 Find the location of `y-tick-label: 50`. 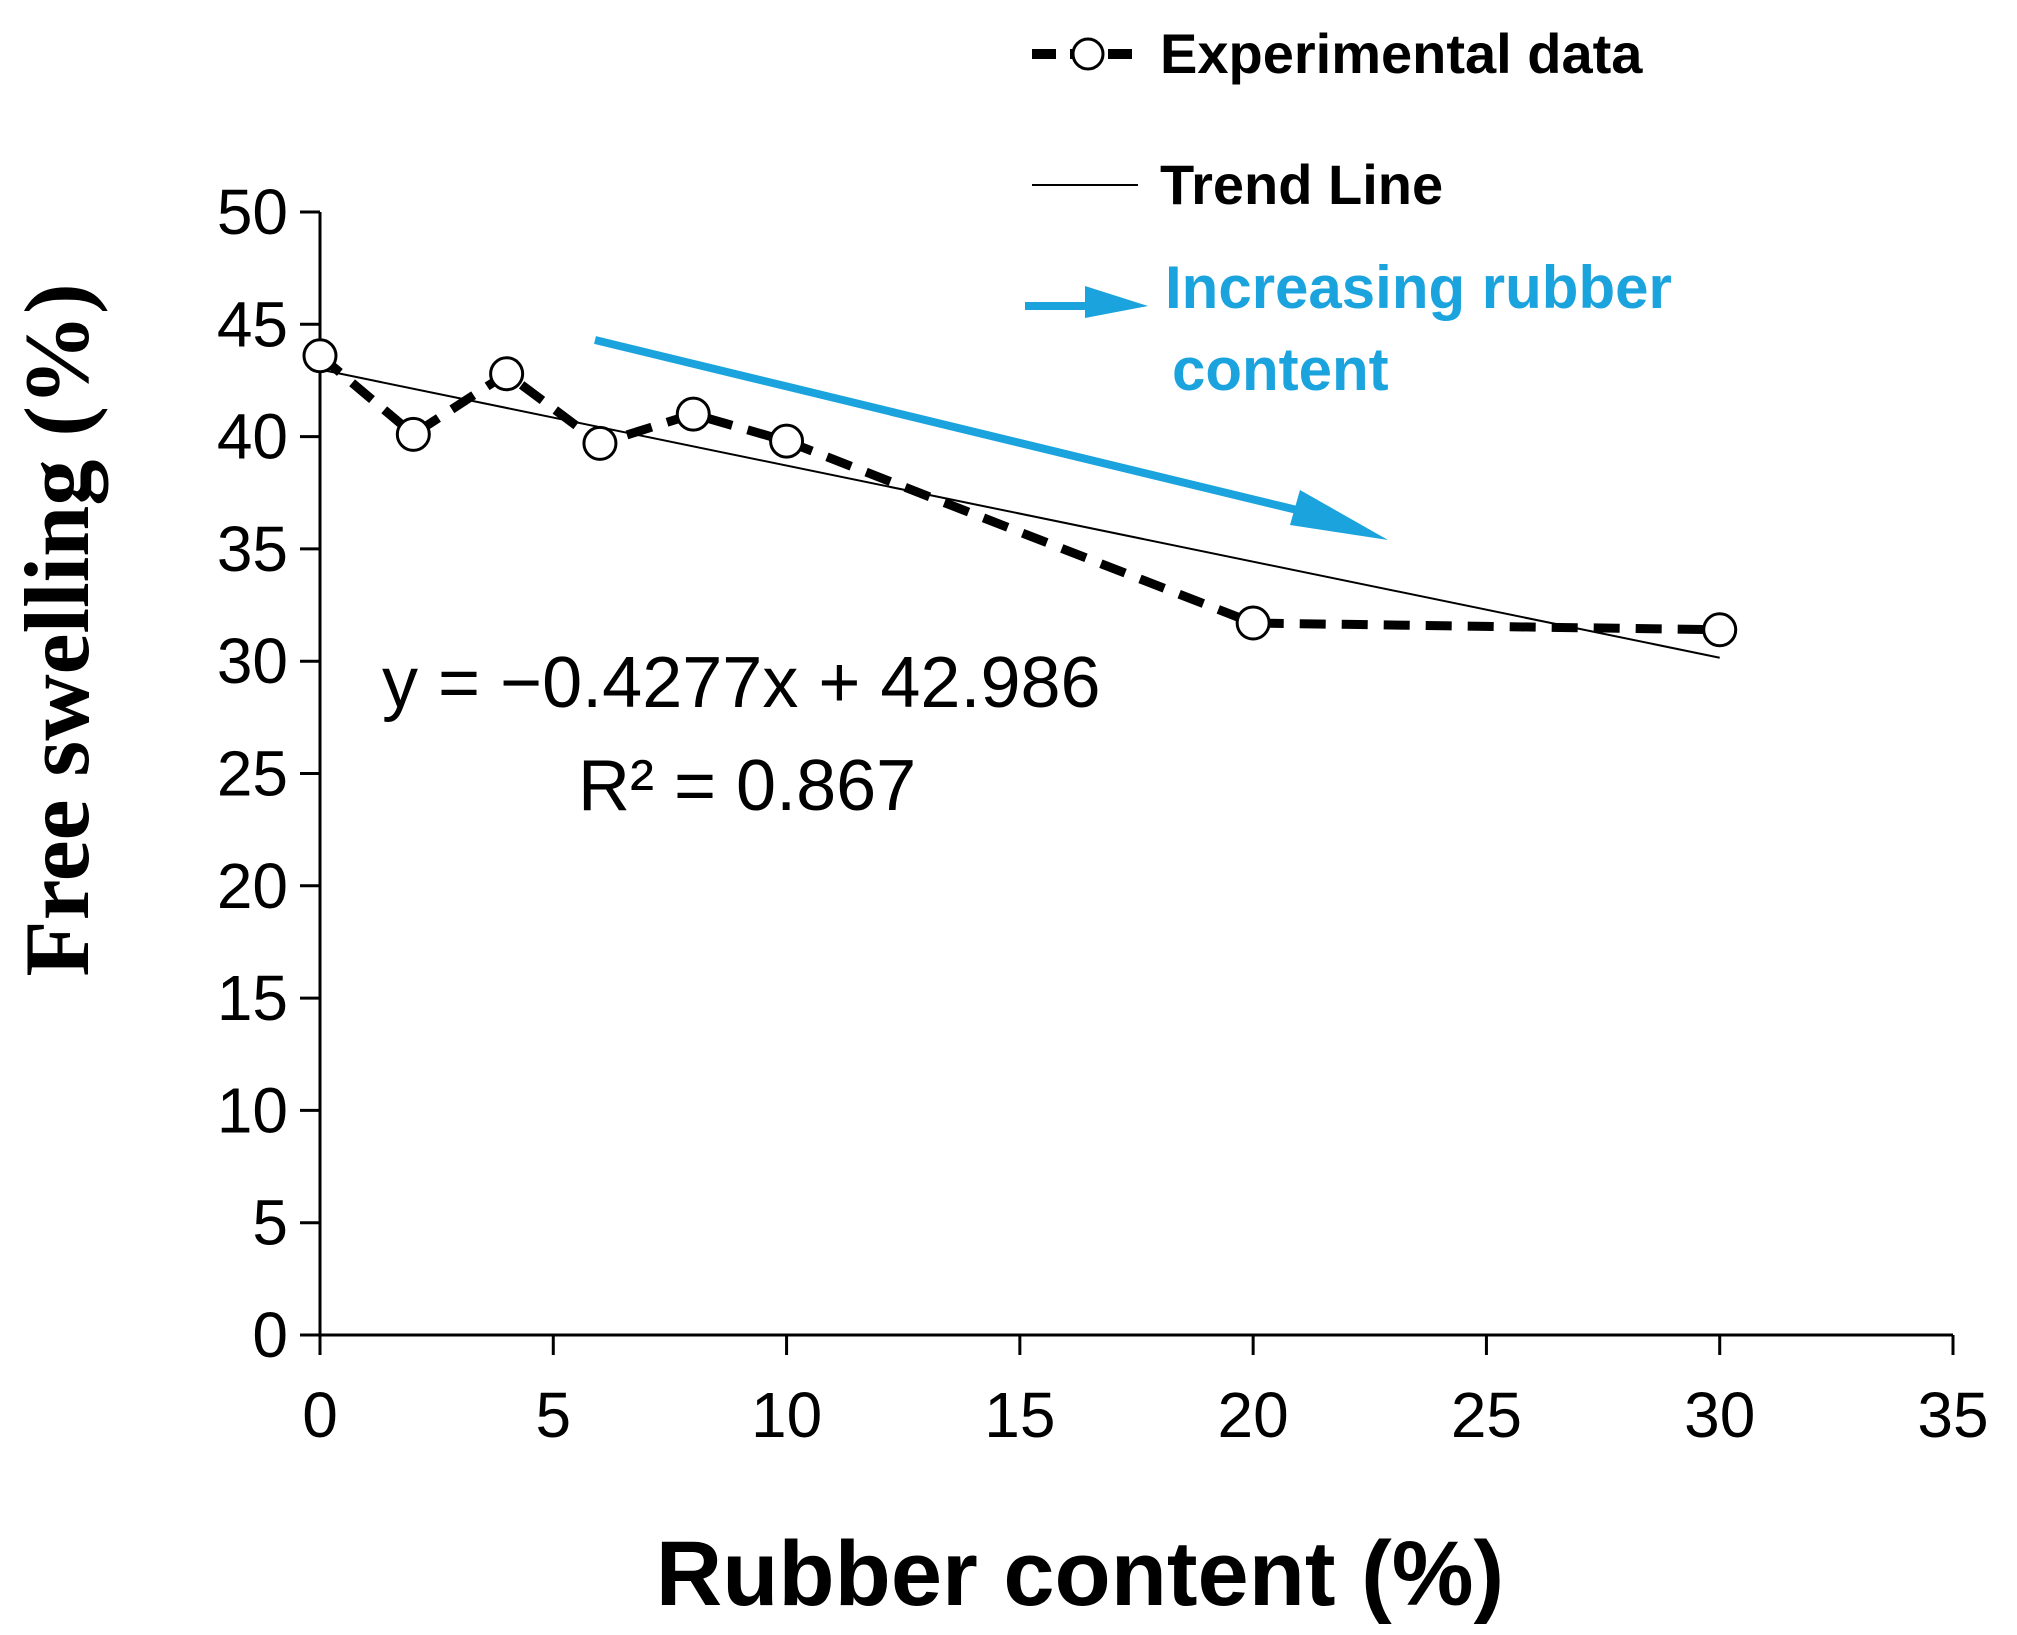

y-tick-label: 50 is located at coordinates (252, 212).